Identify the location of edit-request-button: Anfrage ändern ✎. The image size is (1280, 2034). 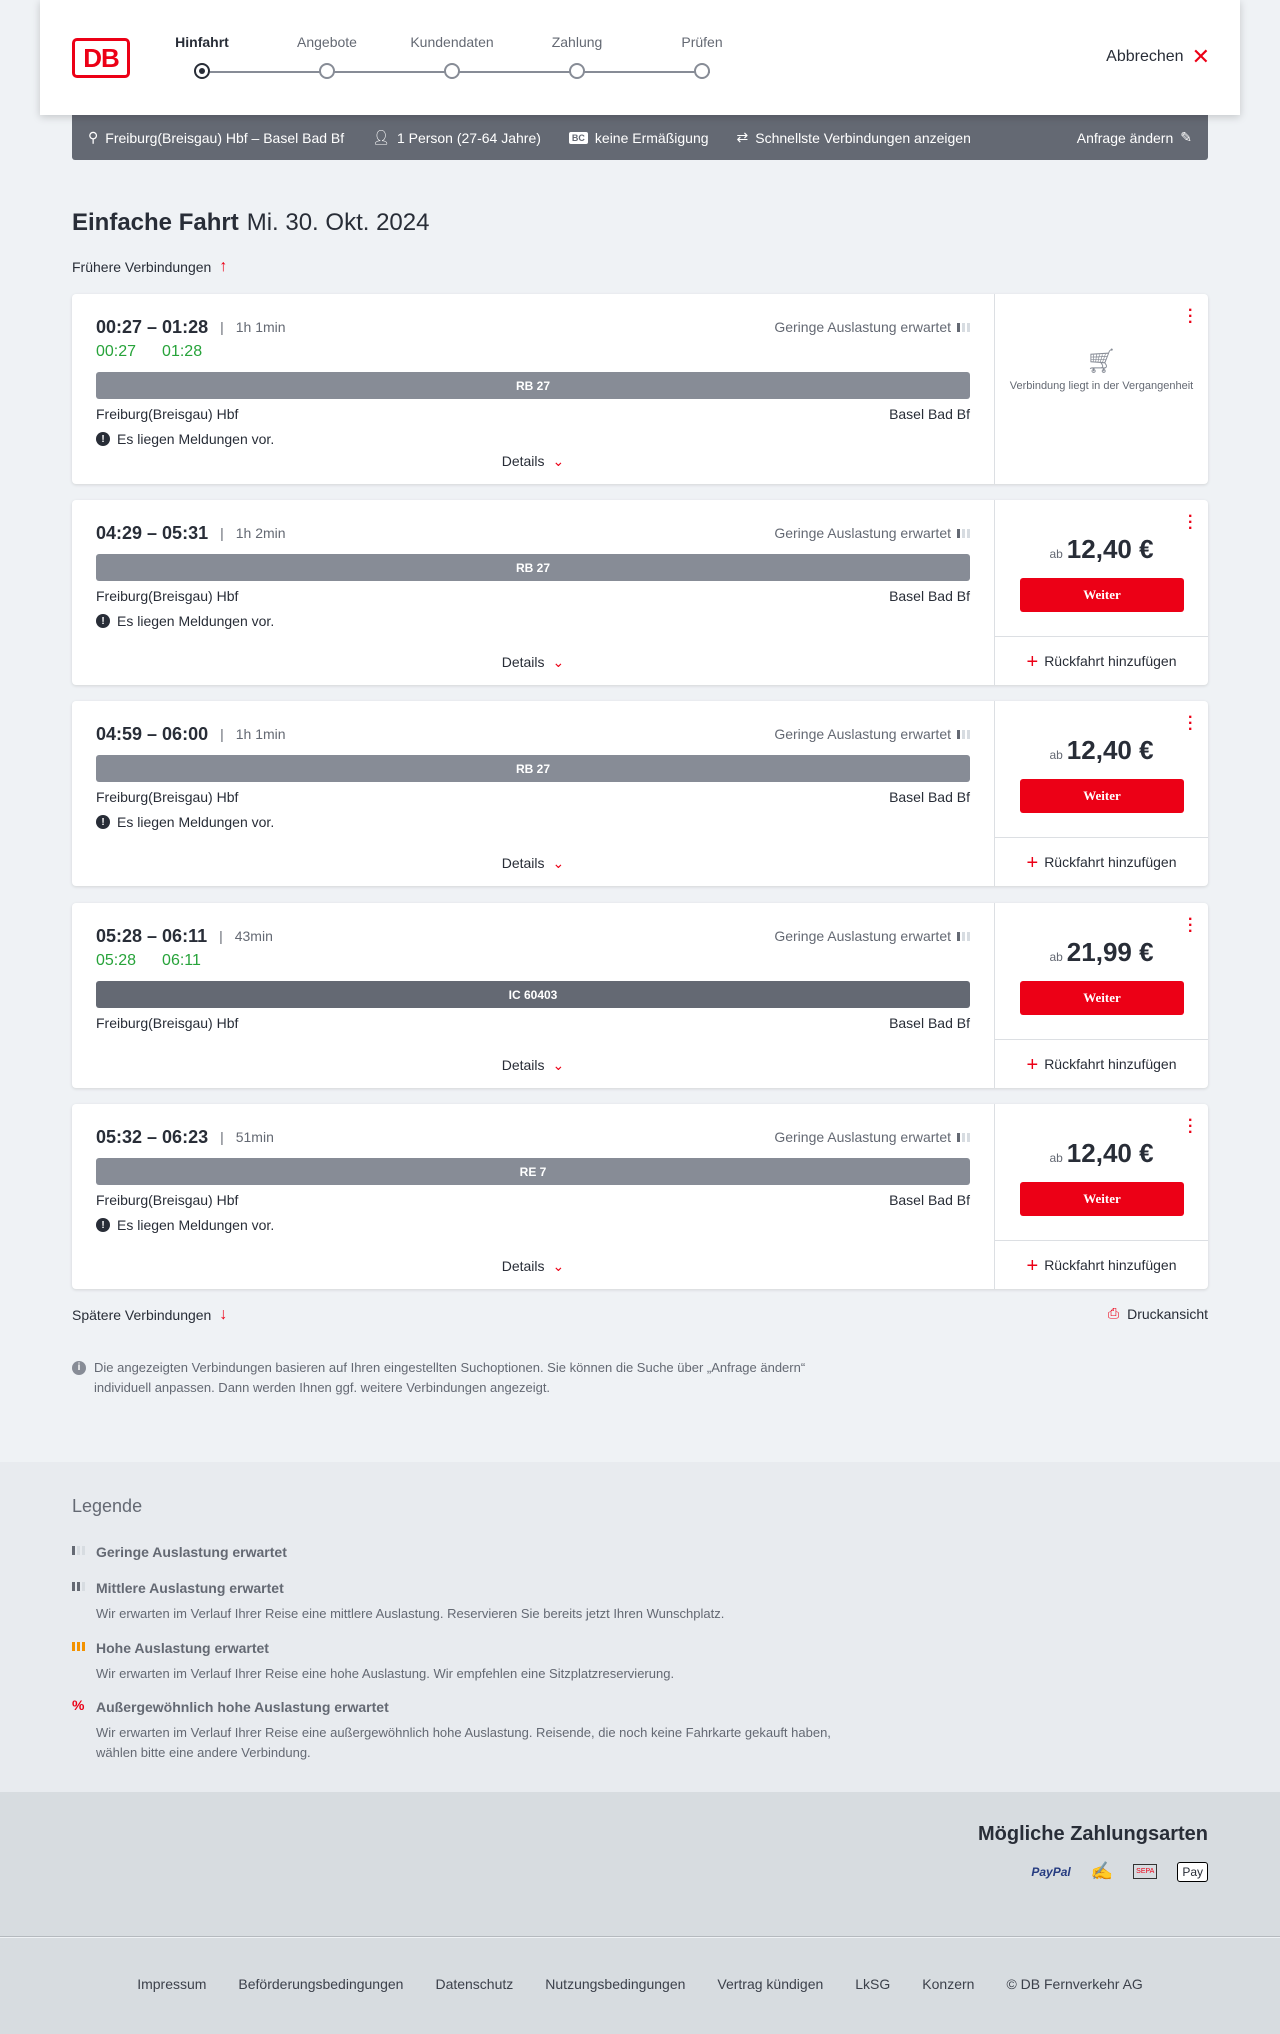
(1134, 137).